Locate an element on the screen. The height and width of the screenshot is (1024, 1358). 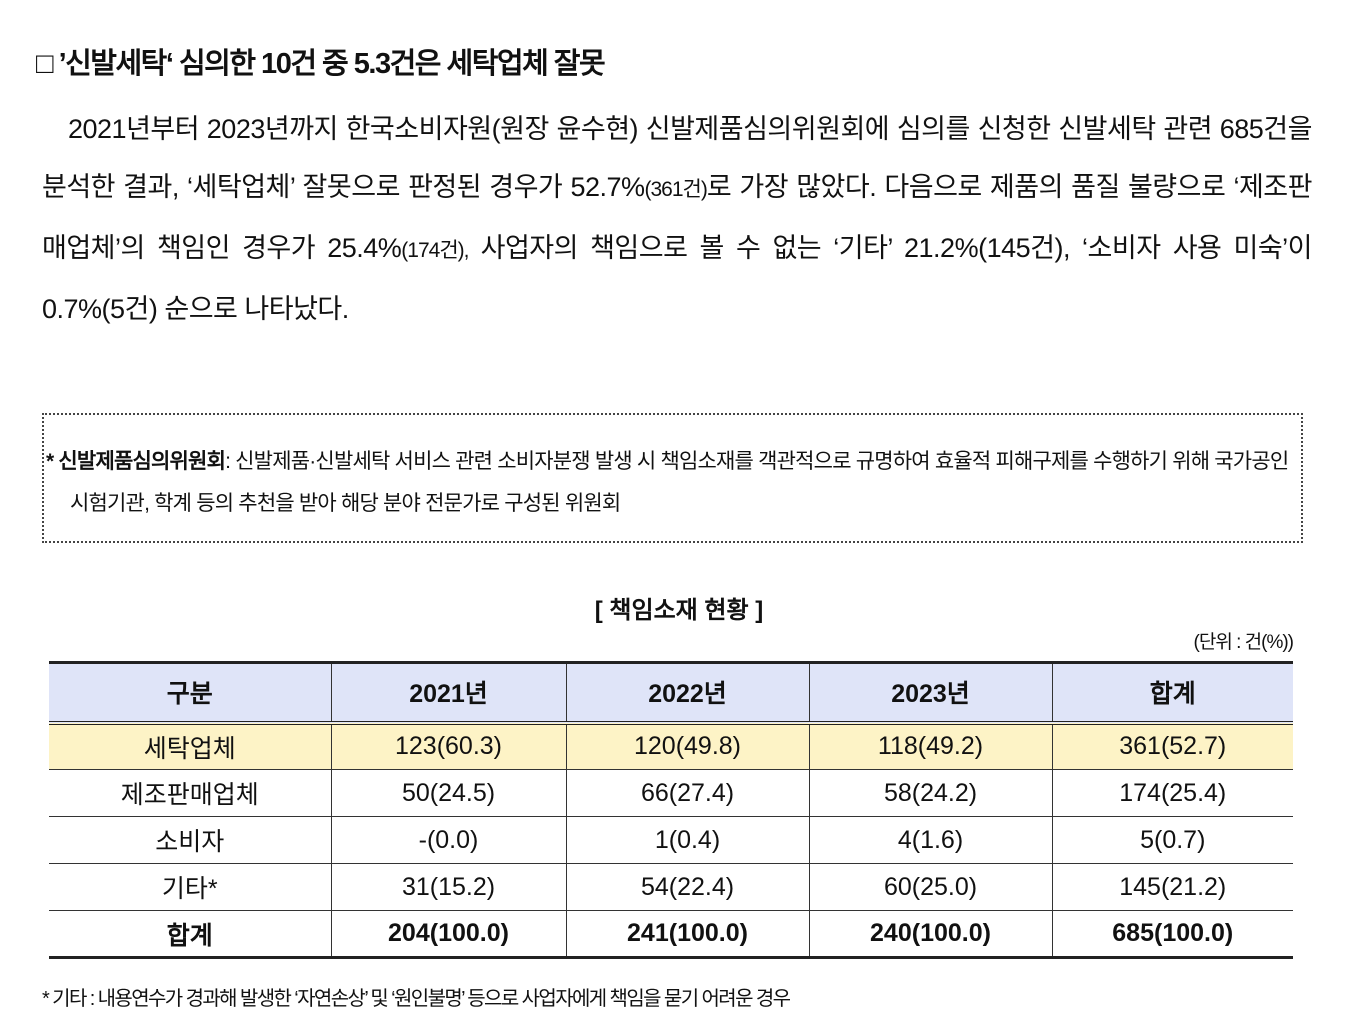
header-row: 구분 2021년 2022년 2023년 합계 is located at coordinates (671, 692).